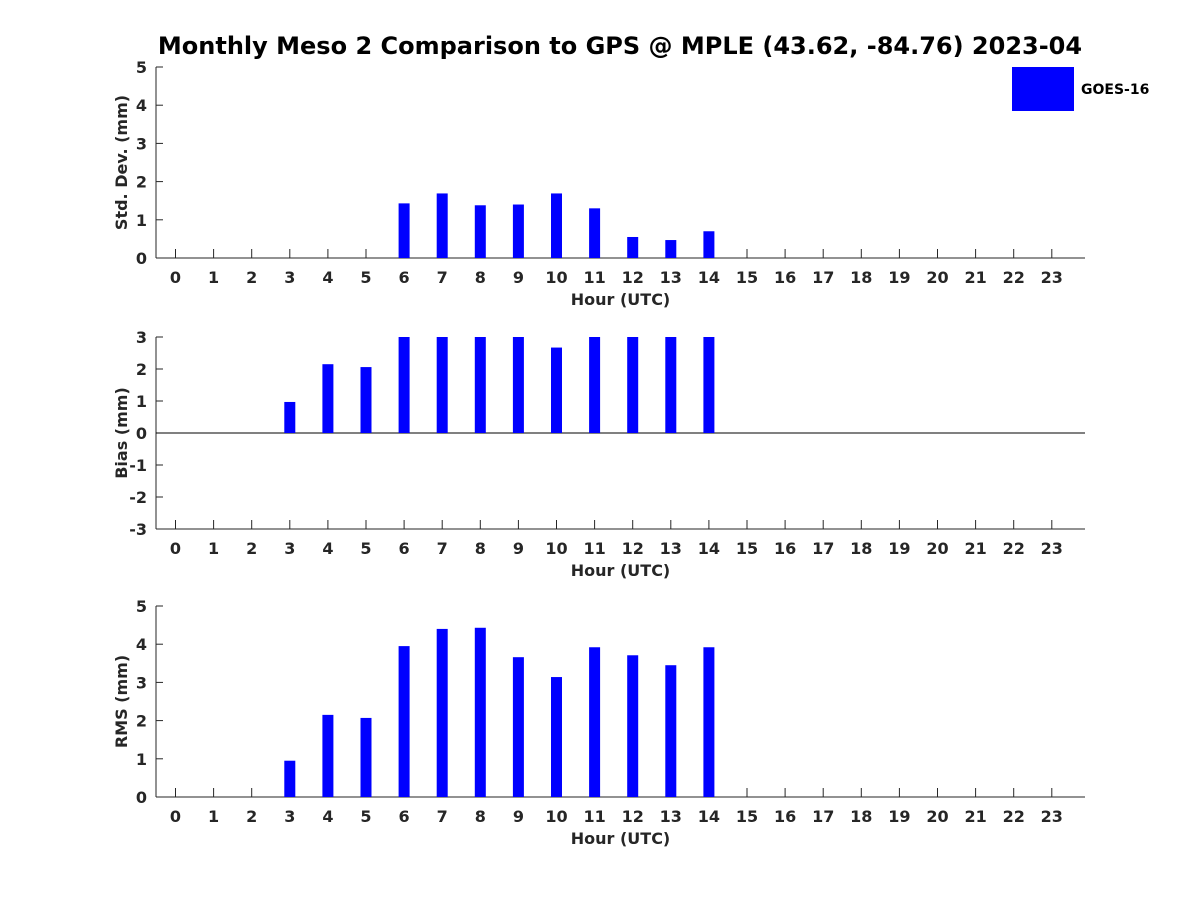 The width and height of the screenshot is (1200, 905). Describe the element at coordinates (1080, 89) in the screenshot. I see `legend: GOES-16` at that location.